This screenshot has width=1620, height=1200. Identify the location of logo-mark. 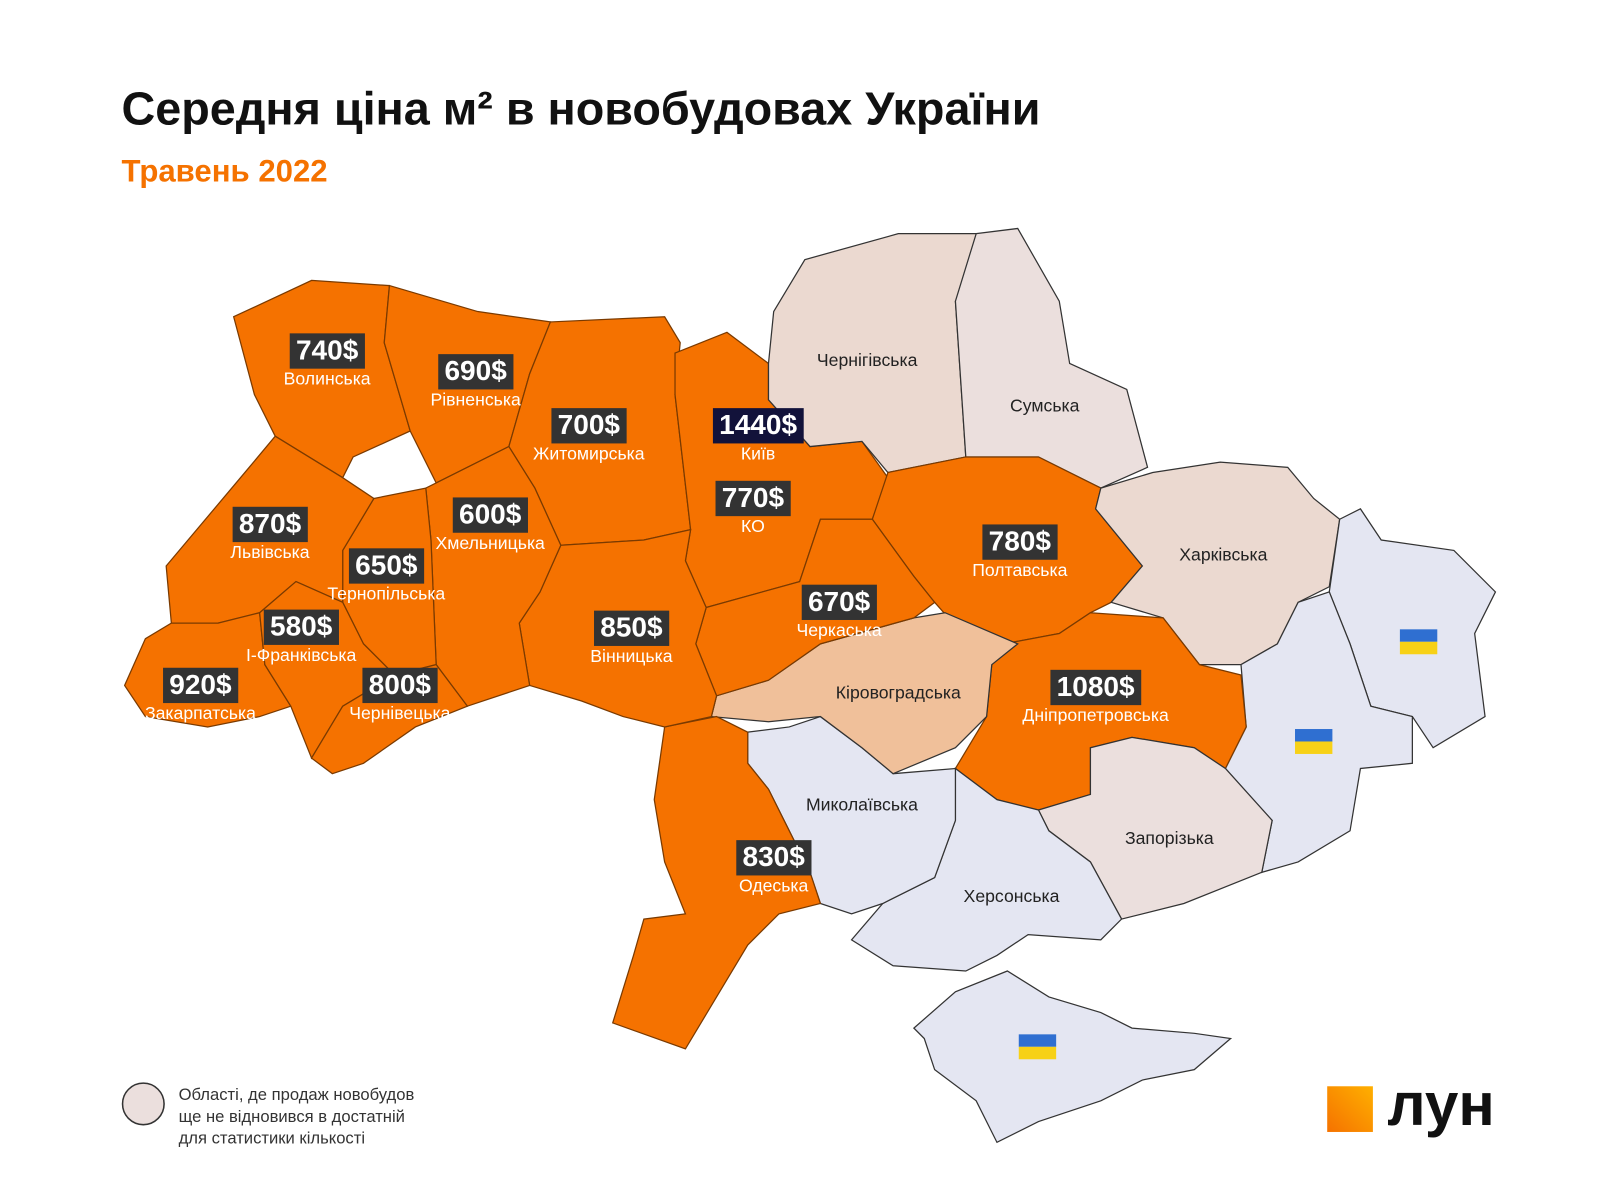
(1350, 1109).